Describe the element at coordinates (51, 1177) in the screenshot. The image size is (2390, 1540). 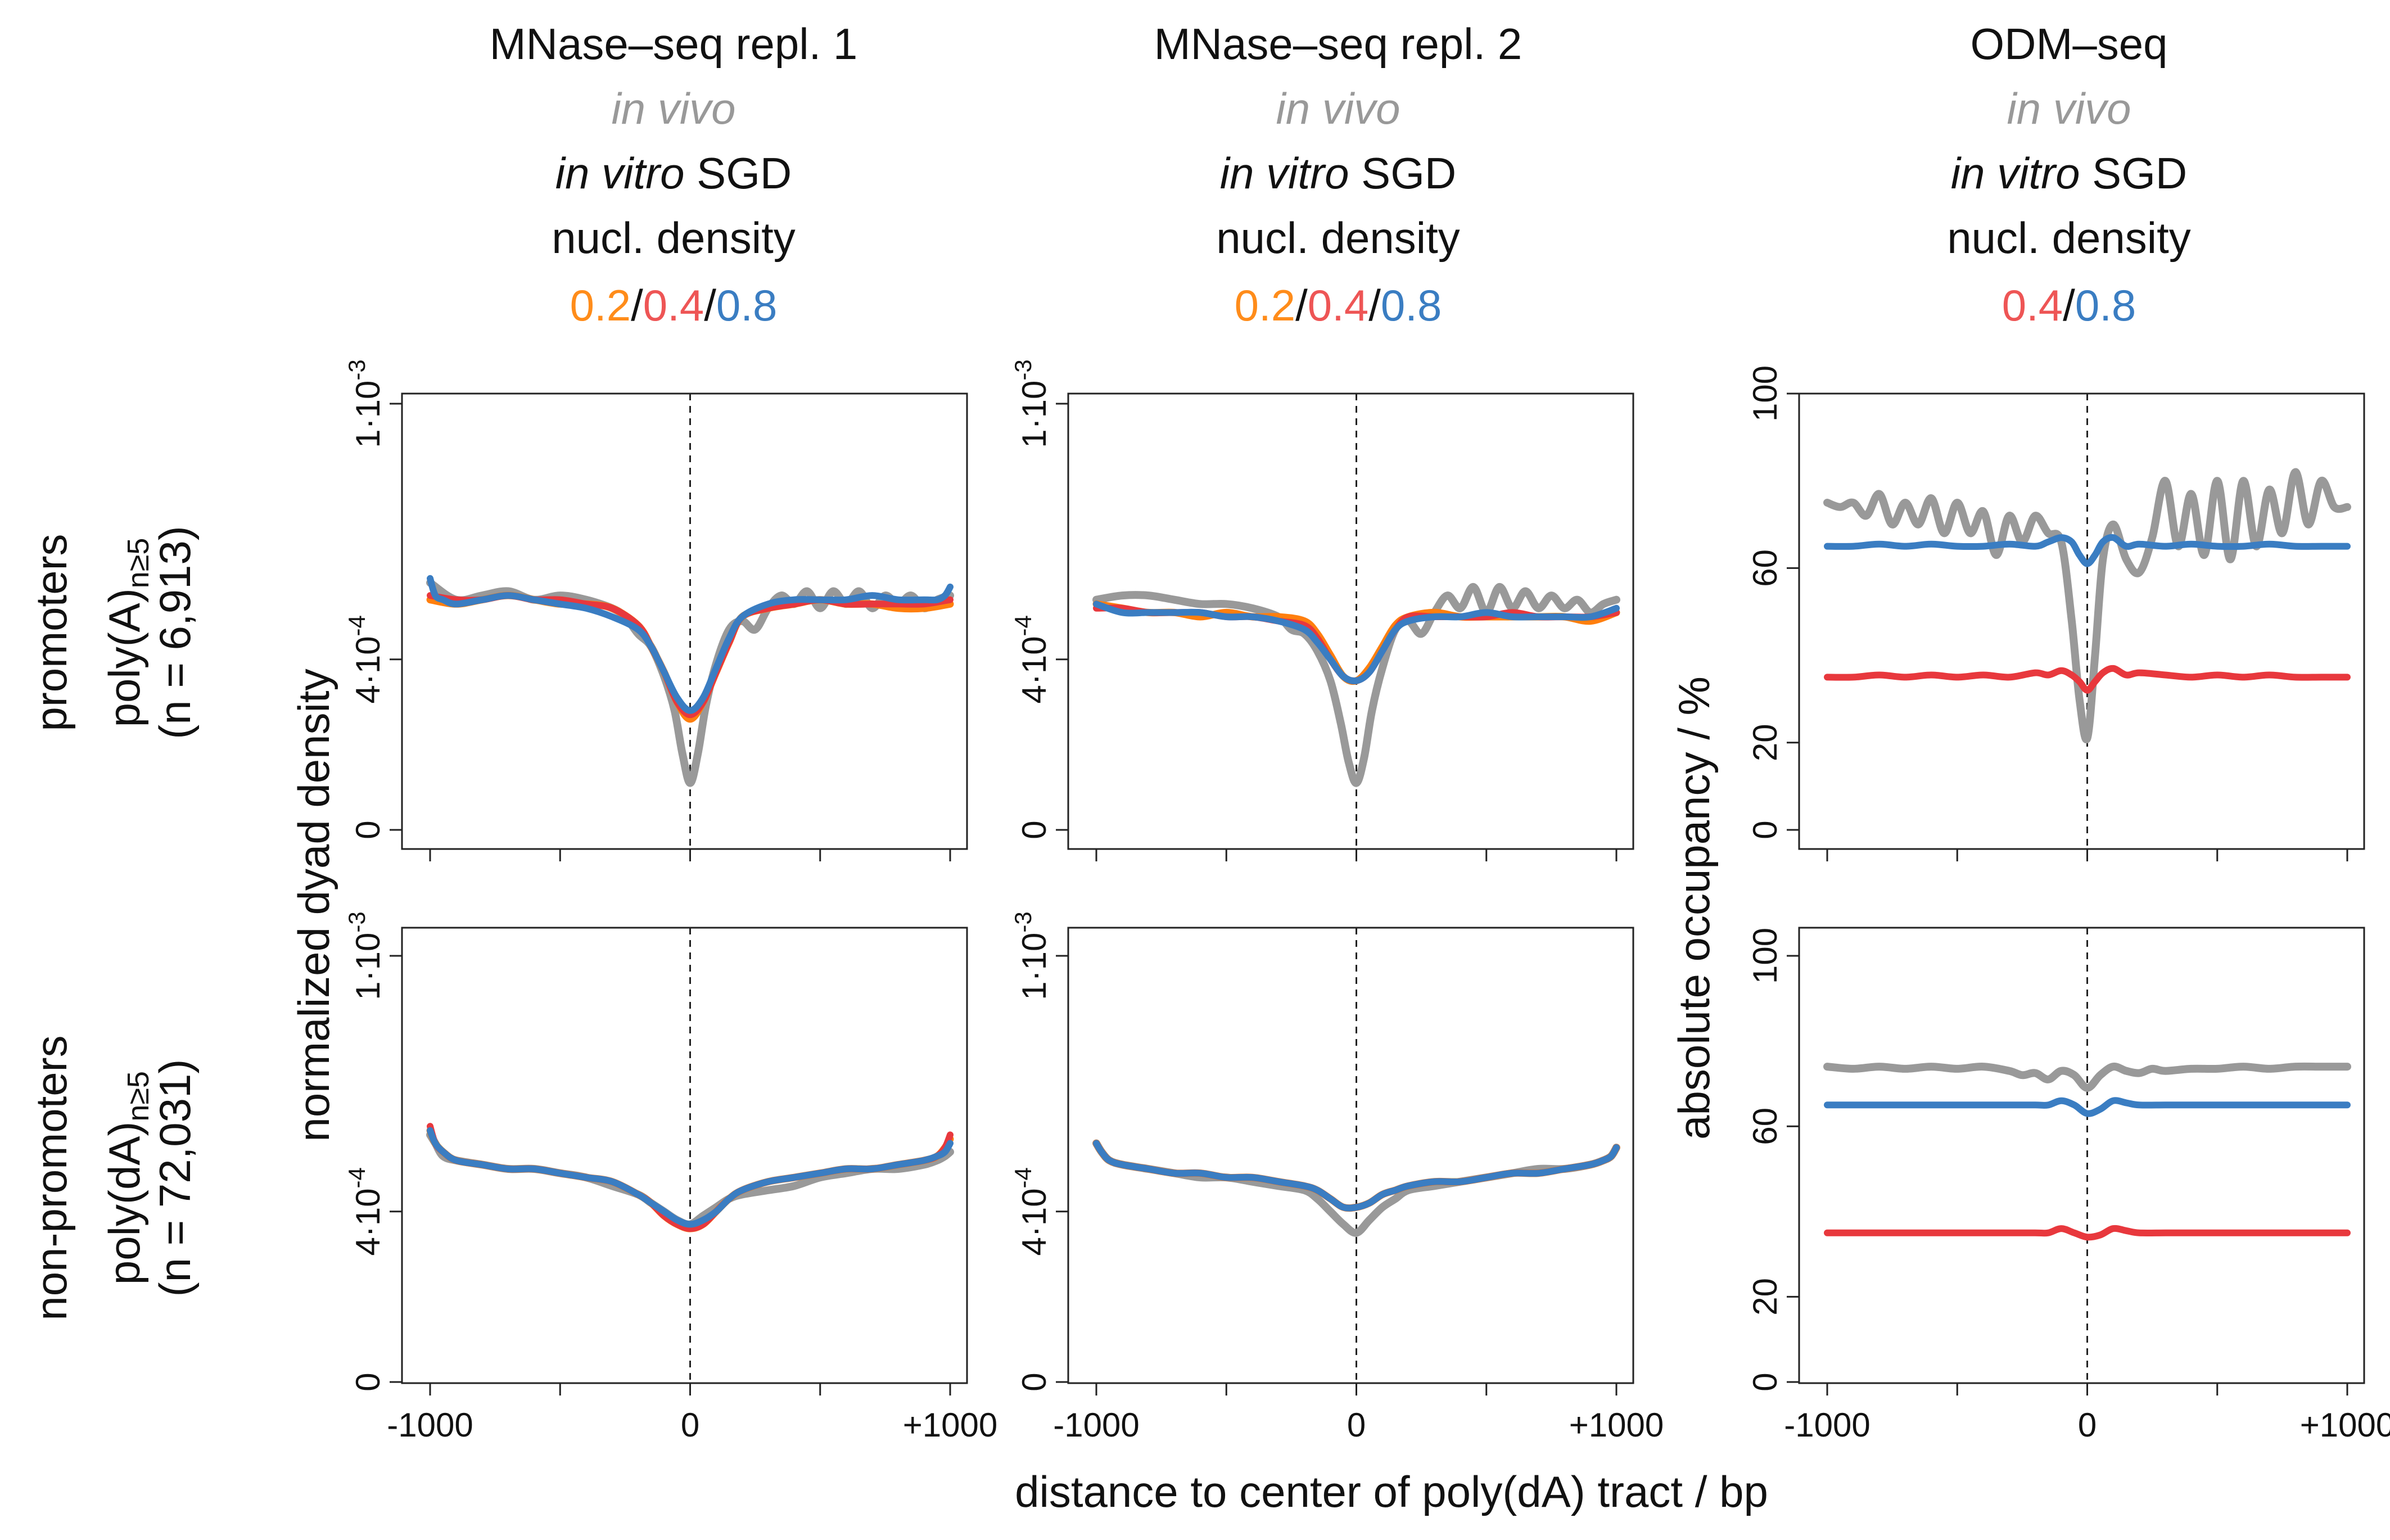
I see `row-2-label-non-promoters: non-promoters` at that location.